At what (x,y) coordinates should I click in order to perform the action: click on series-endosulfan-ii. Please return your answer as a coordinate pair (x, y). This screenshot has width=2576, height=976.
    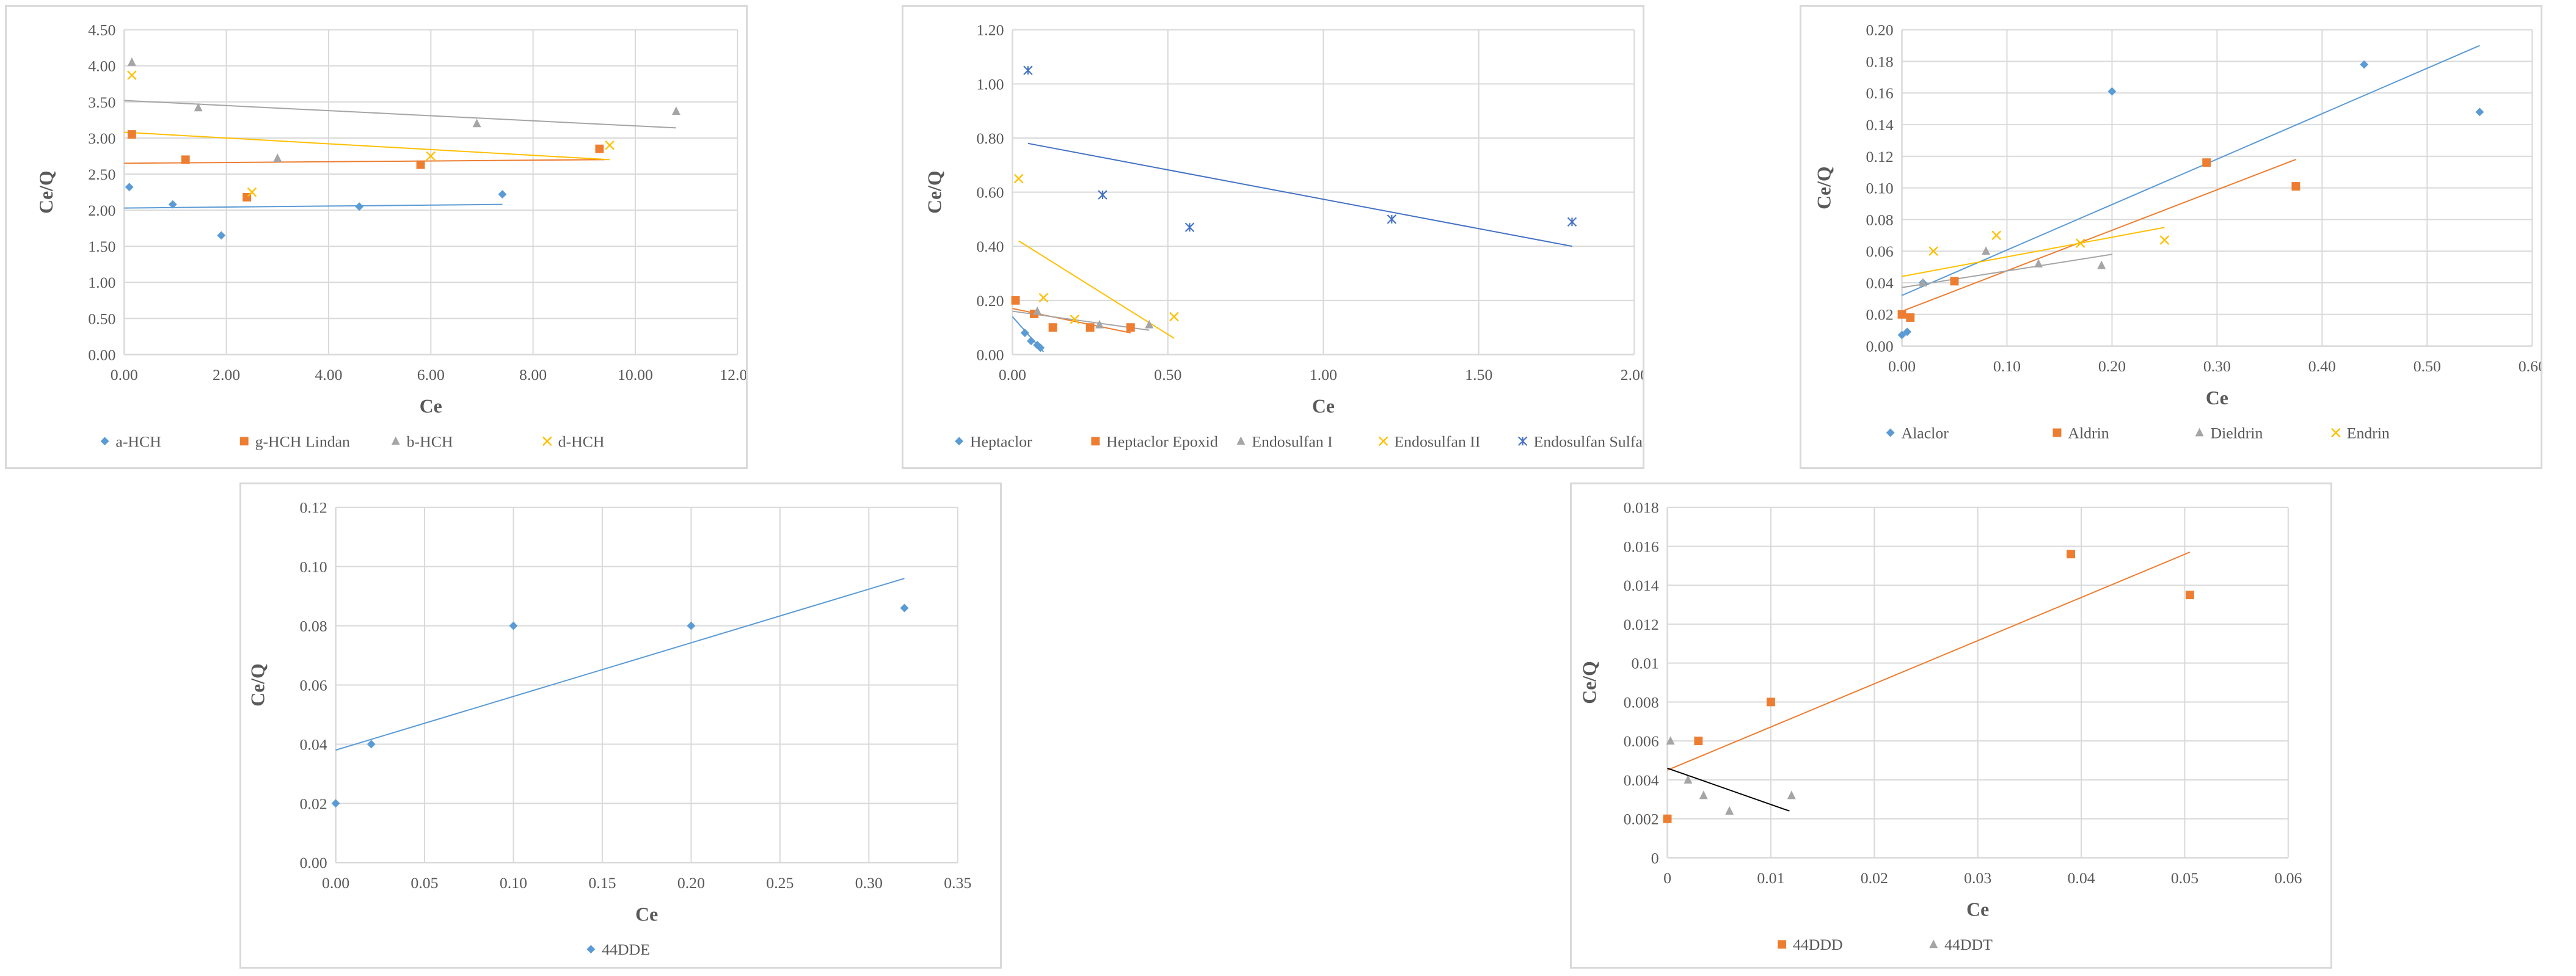
    Looking at the image, I should click on (1096, 248).